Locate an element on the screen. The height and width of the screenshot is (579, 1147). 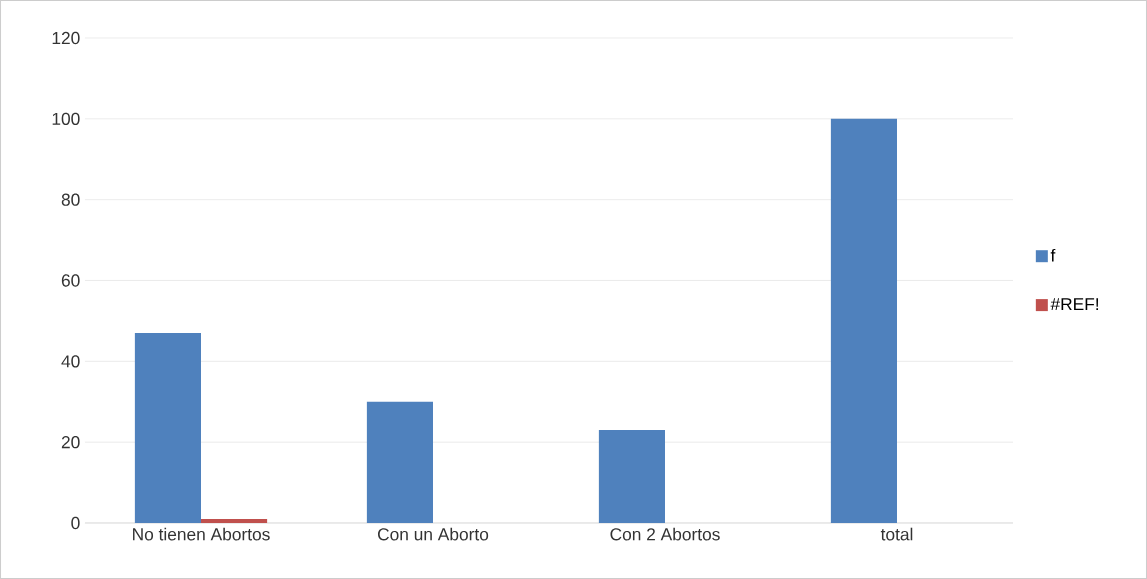
legend-label: f is located at coordinates (1053, 255).